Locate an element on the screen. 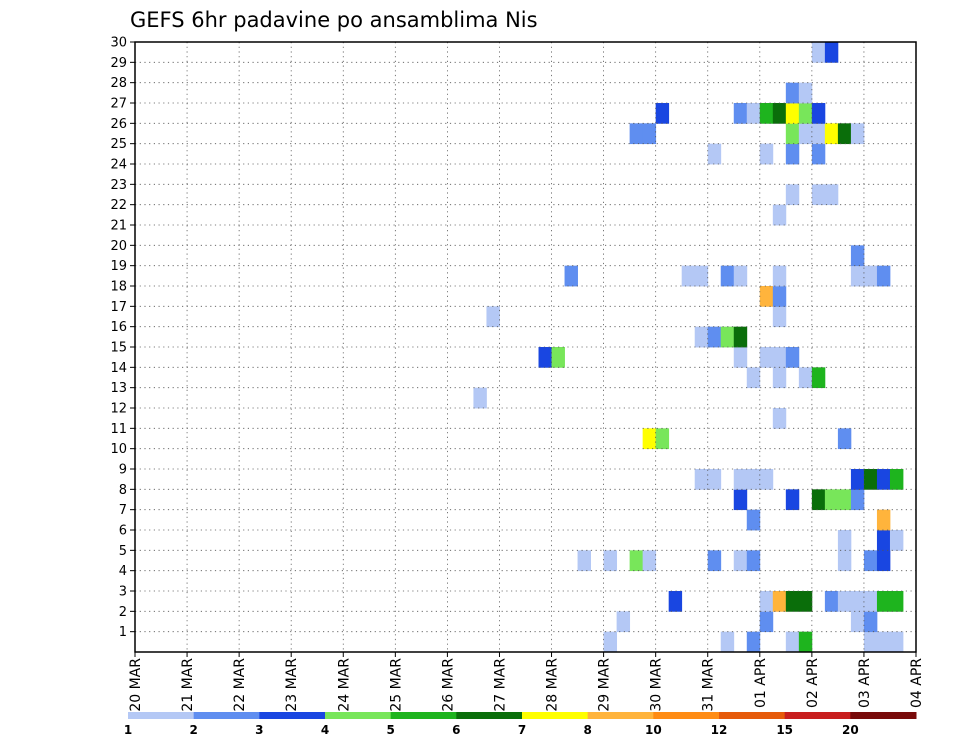 This screenshot has height=747, width=960. colorbar-label: 6 is located at coordinates (456, 730).